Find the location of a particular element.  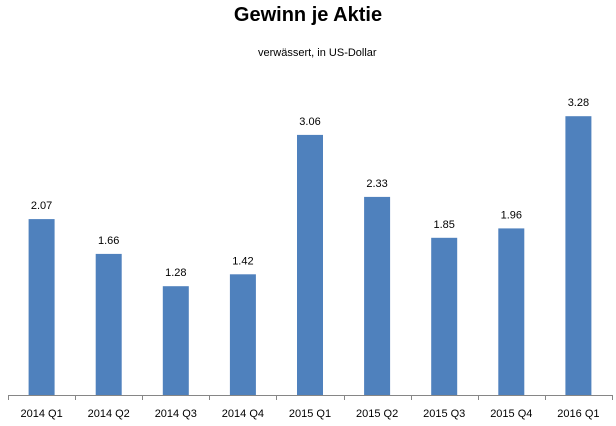

category-label: 2014 Q1 is located at coordinates (41, 414).